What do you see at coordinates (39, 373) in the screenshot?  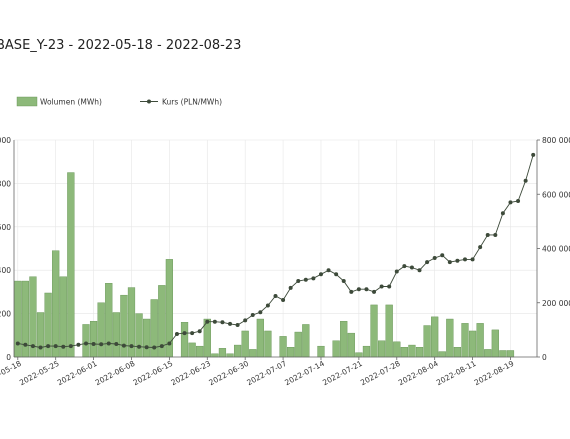 I see `x-tick-label: 2022-05-25` at bounding box center [39, 373].